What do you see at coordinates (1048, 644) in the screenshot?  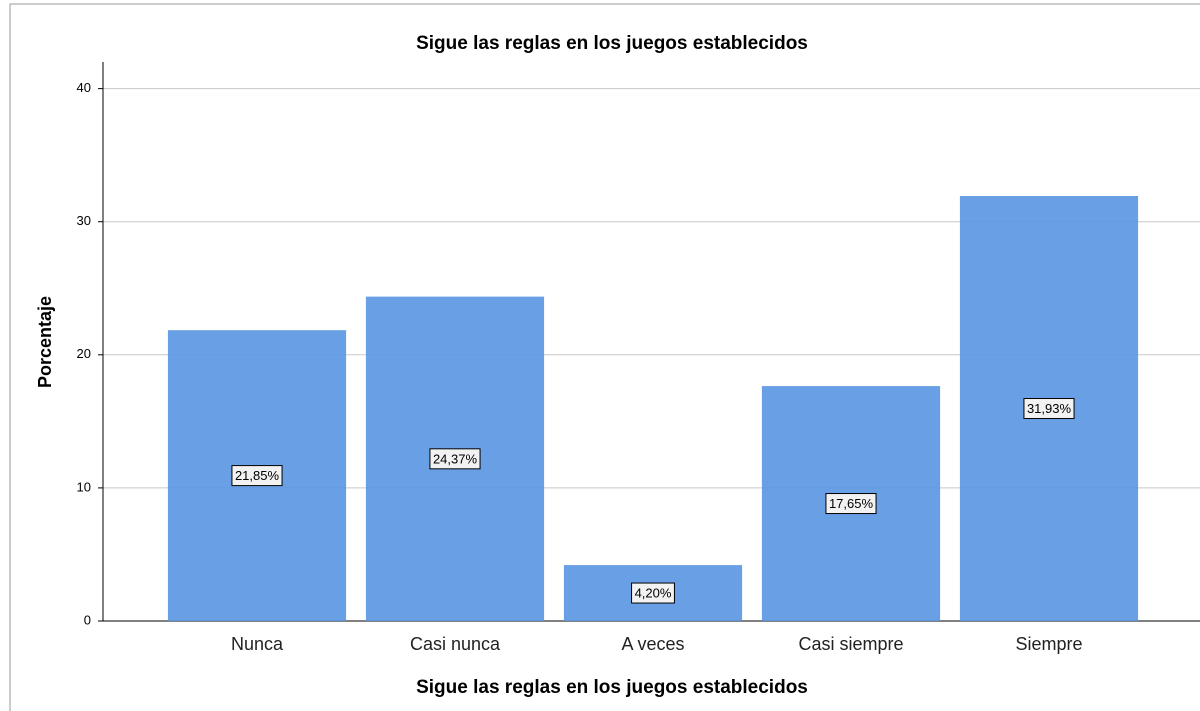 I see `x-tick-label: Siempre` at bounding box center [1048, 644].